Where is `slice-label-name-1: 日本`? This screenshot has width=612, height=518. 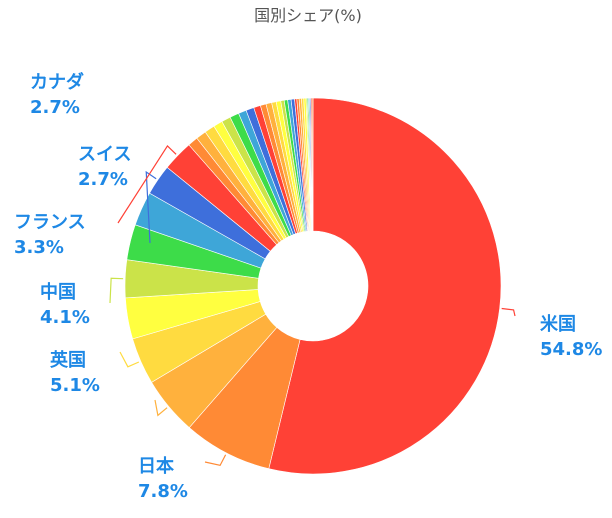 slice-label-name-1: 日本 is located at coordinates (156, 466).